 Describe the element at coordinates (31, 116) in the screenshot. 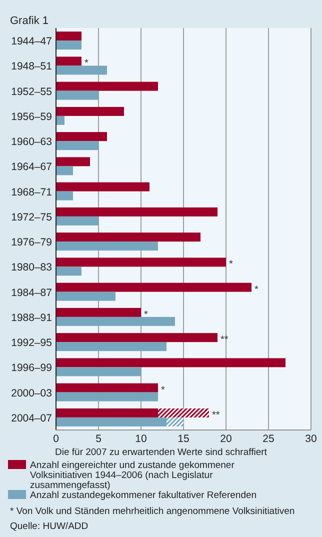

I see `y-tick-label: 1956–59` at that location.